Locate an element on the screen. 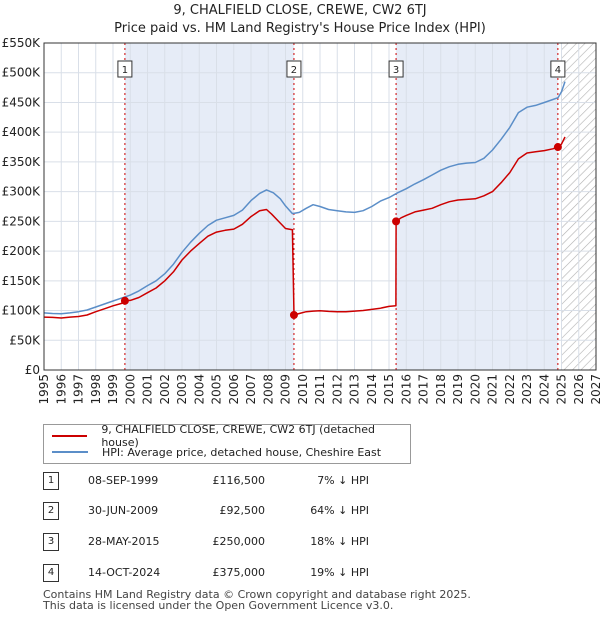  table-row: 4 14-OCT-2024 £375,000 19% ↓ HPI is located at coordinates (223, 574).